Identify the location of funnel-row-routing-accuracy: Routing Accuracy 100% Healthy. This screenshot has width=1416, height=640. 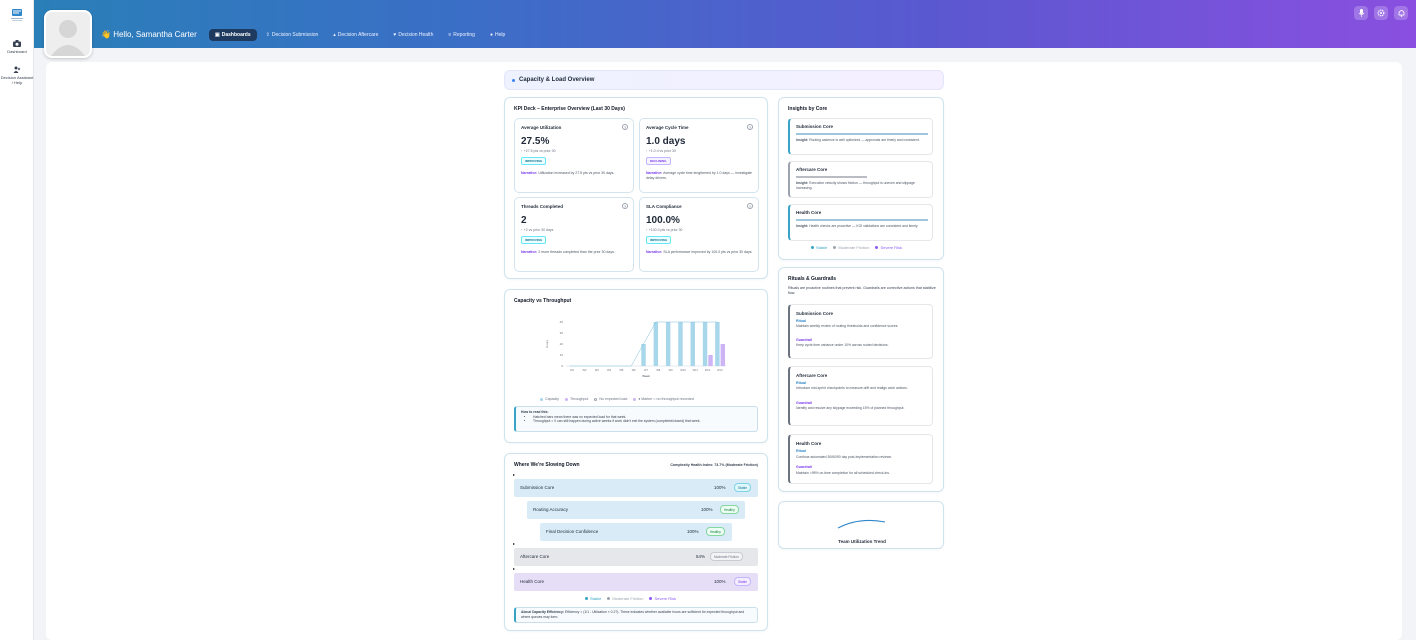
(636, 510).